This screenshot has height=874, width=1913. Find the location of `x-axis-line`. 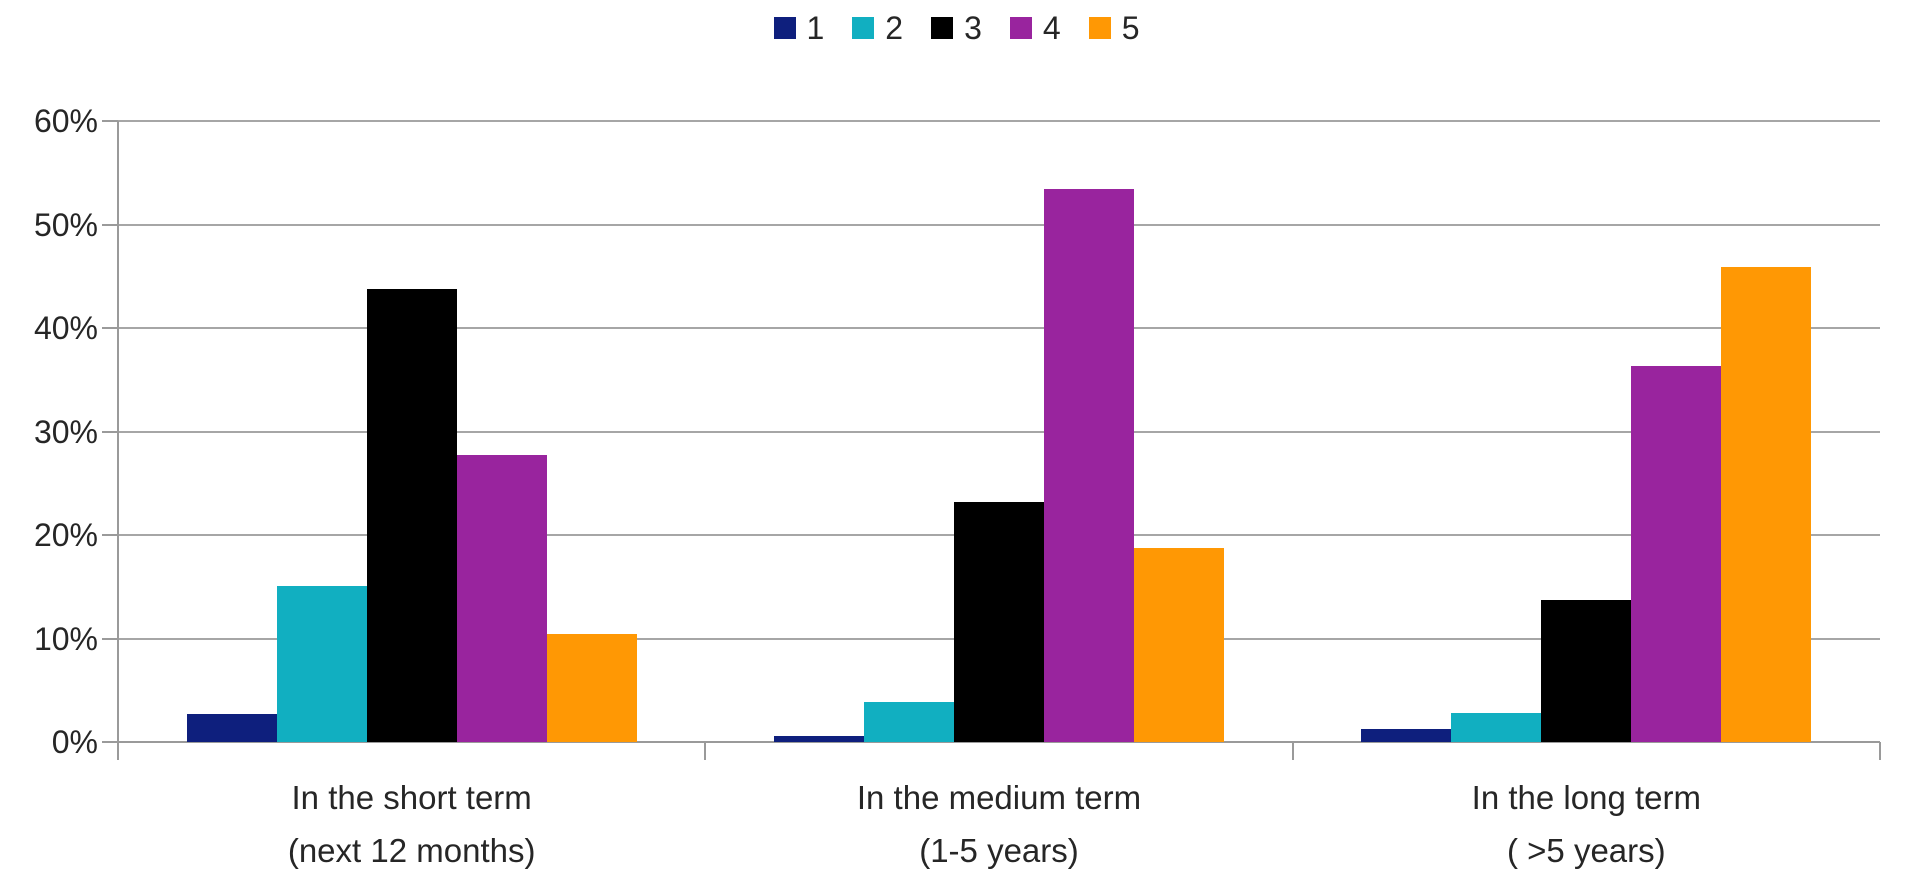

x-axis-line is located at coordinates (999, 742).